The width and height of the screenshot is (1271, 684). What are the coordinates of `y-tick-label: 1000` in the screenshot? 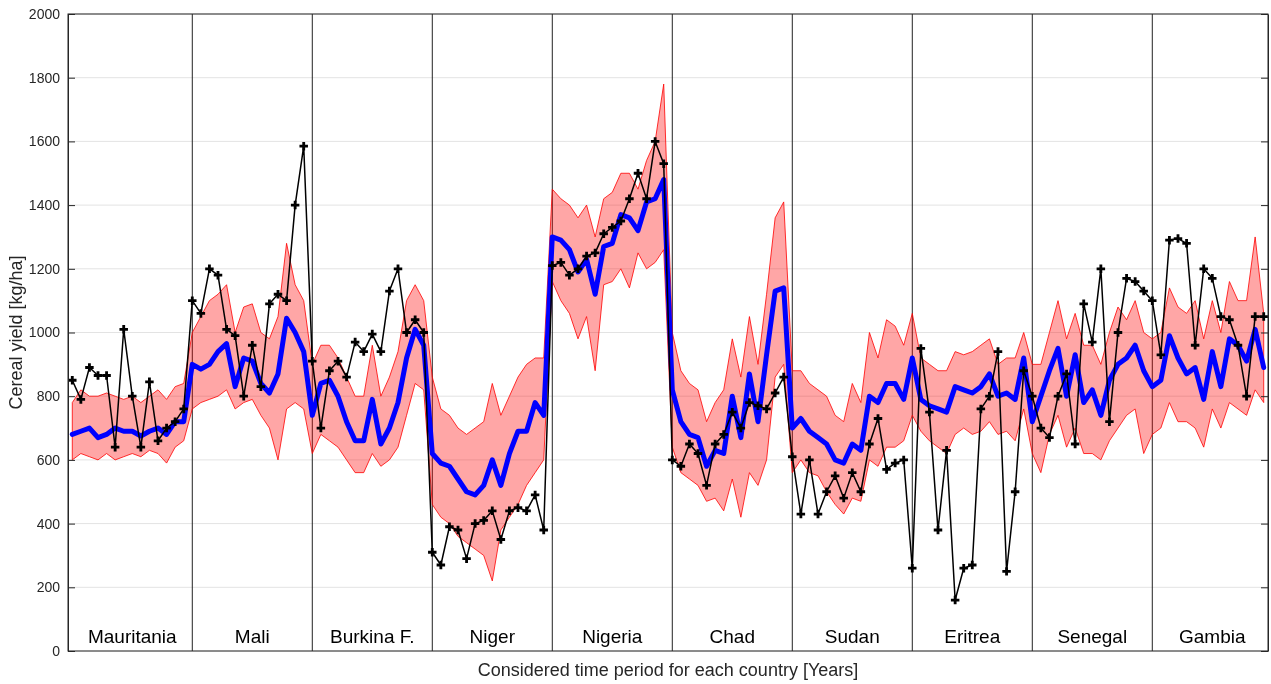 It's located at (44, 332).